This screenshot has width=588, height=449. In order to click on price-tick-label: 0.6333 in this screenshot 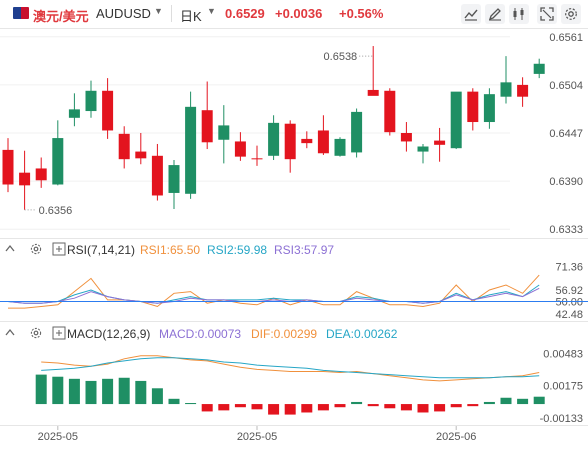, I will do `click(566, 230)`.